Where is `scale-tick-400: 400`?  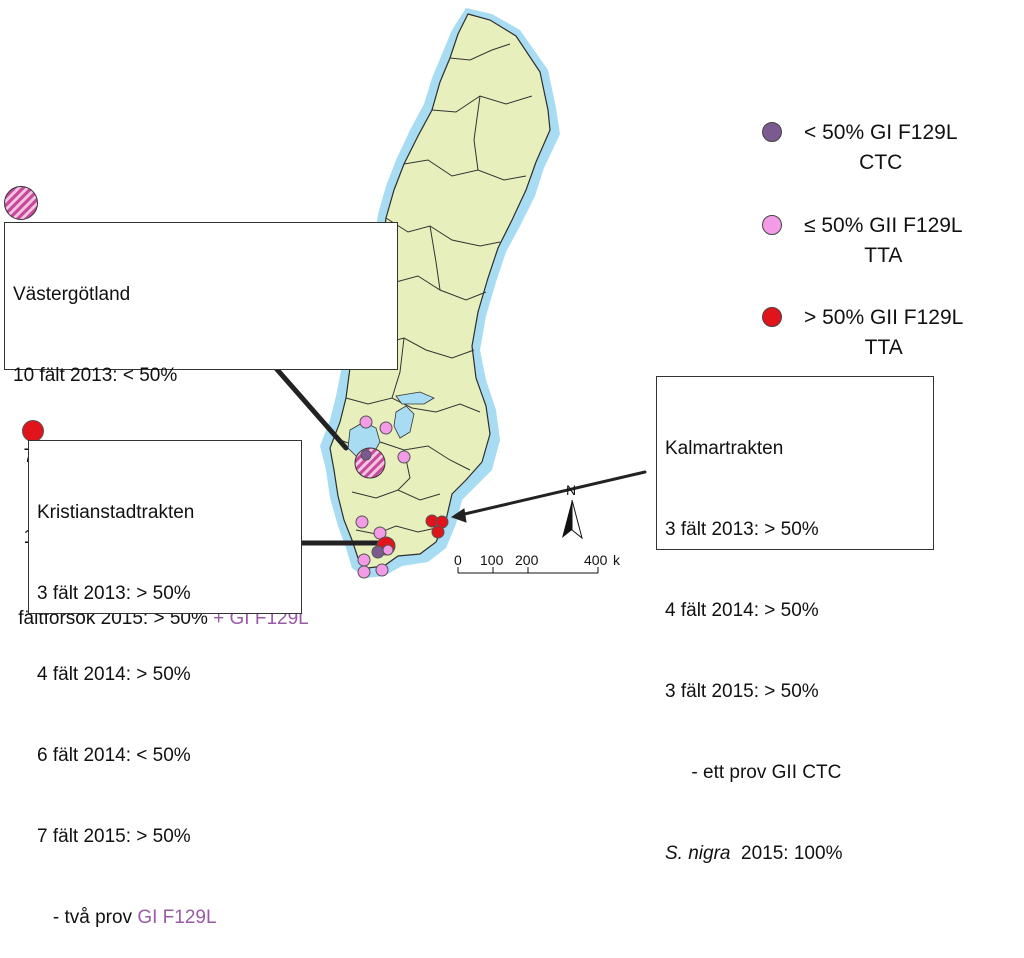
scale-tick-400: 400 is located at coordinates (596, 560).